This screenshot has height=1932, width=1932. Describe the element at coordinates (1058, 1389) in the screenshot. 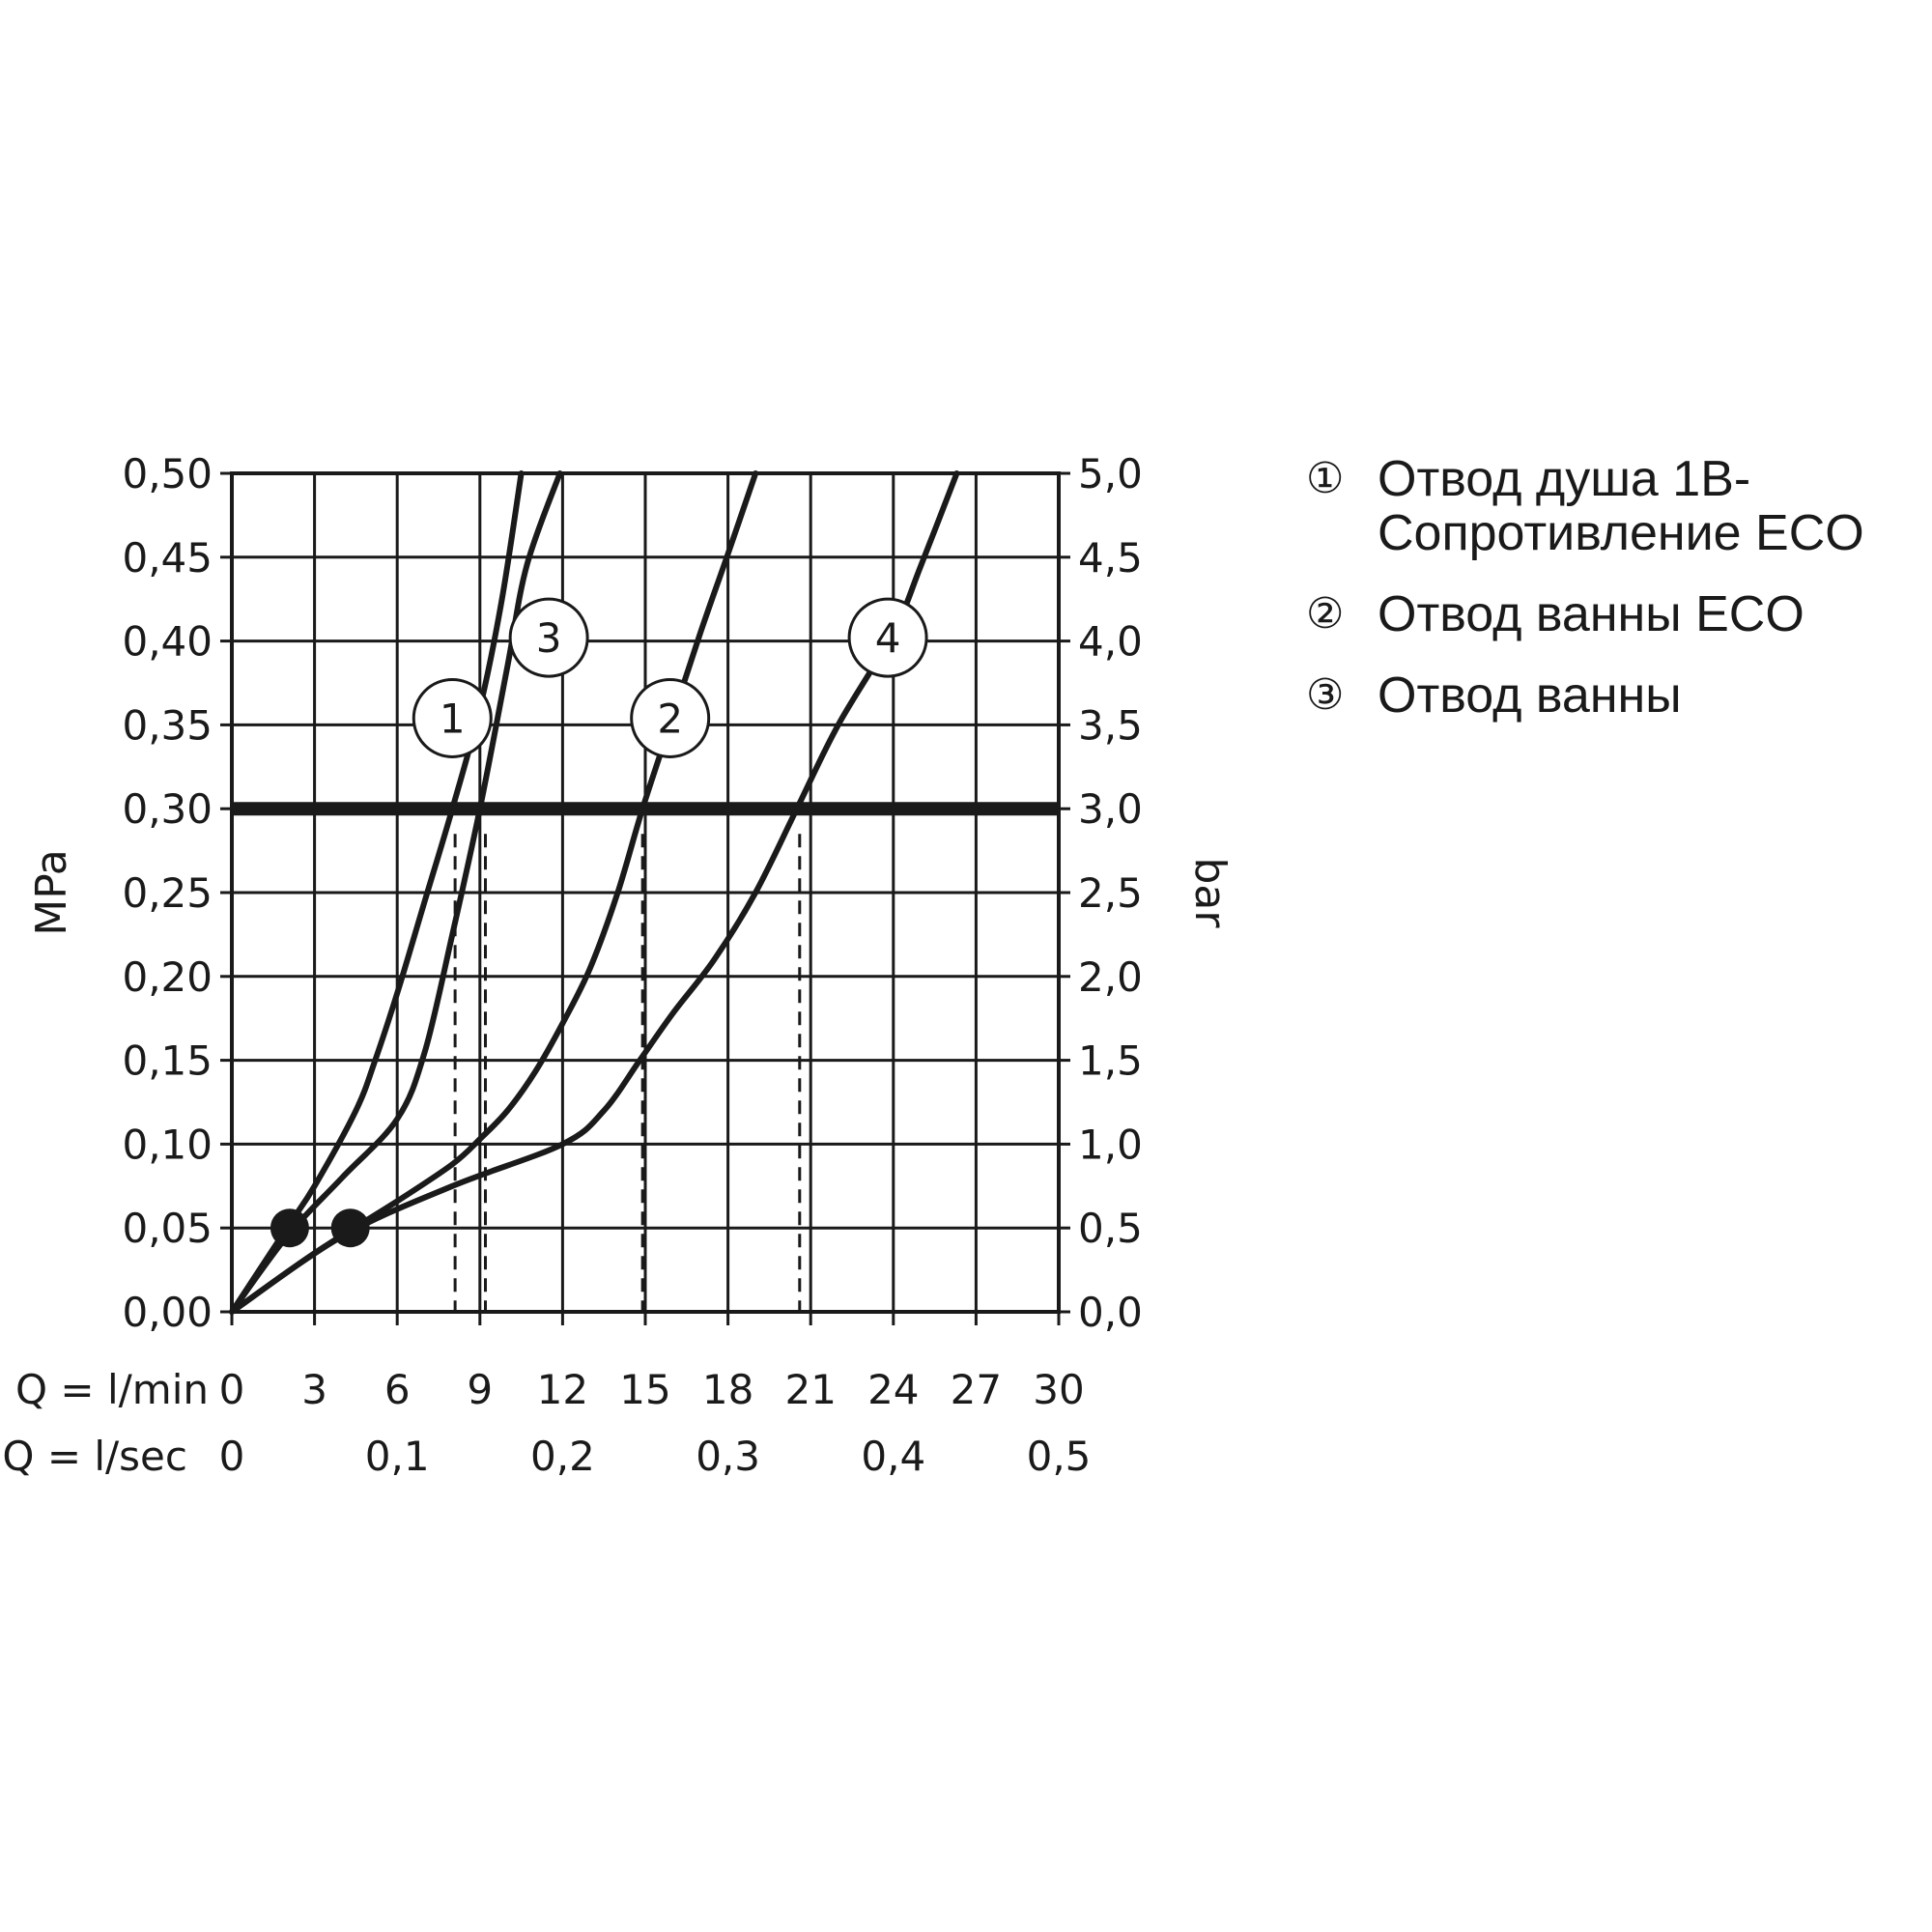

I see `x-tick-label-lmin: 30` at that location.